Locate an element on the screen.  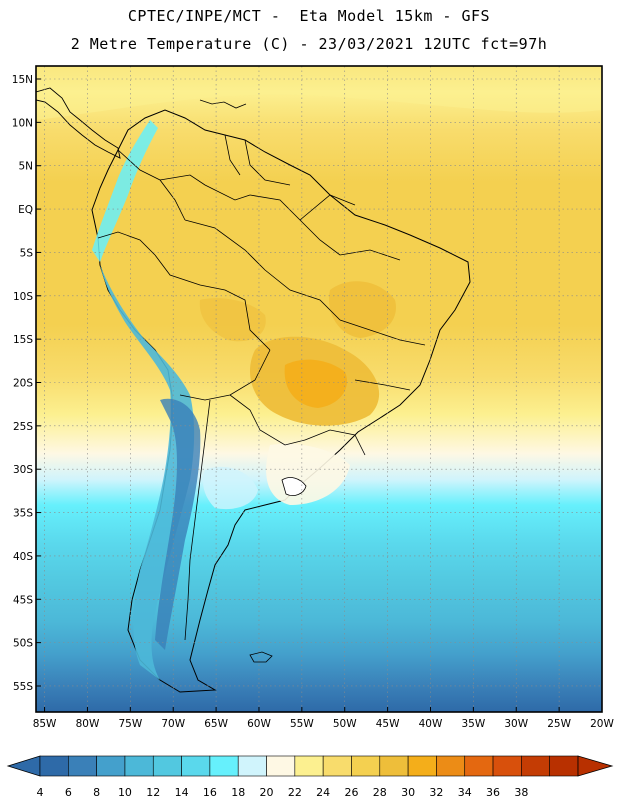
colorbar-label: 38 is located at coordinates (521, 792).